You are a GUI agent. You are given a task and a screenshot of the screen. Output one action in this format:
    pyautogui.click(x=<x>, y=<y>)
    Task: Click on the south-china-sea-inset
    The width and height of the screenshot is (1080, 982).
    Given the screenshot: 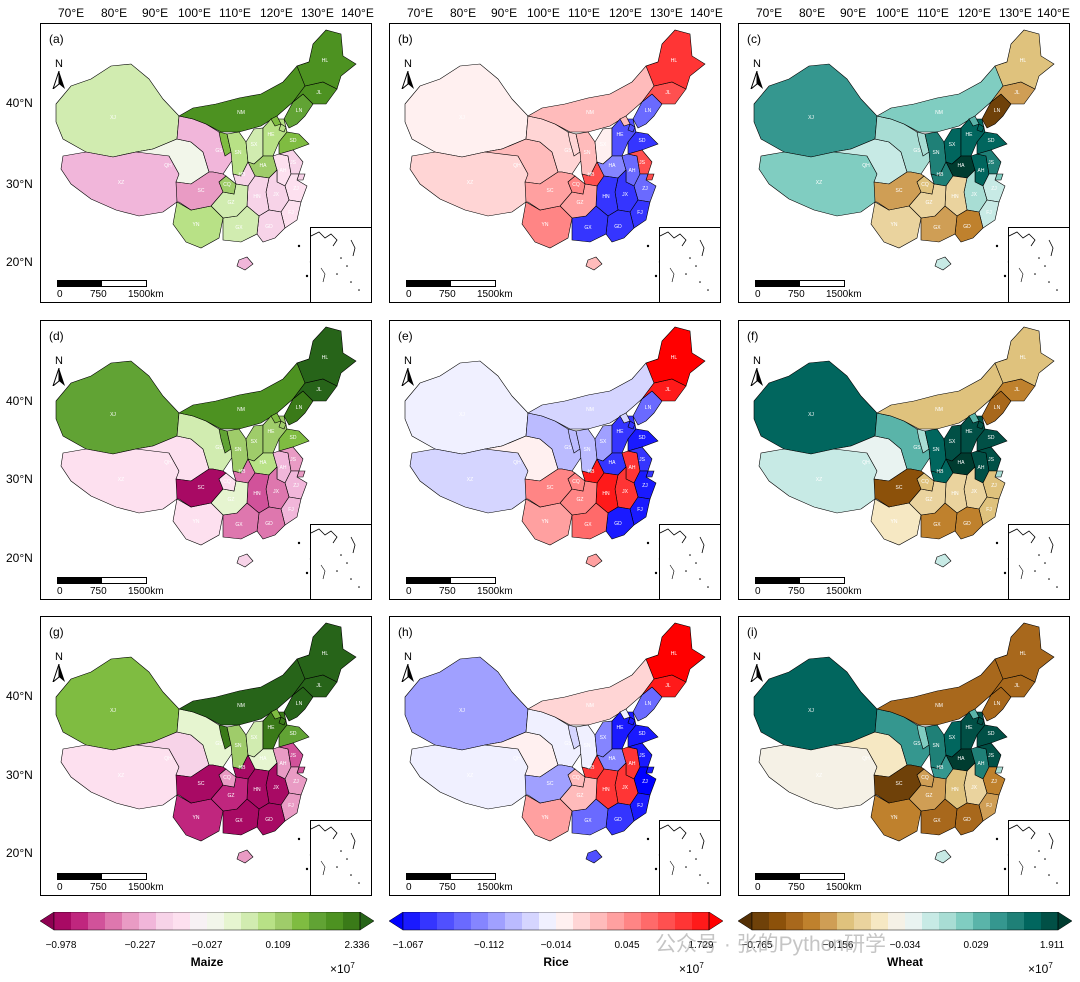 What is the action you would take?
    pyautogui.click(x=689, y=264)
    